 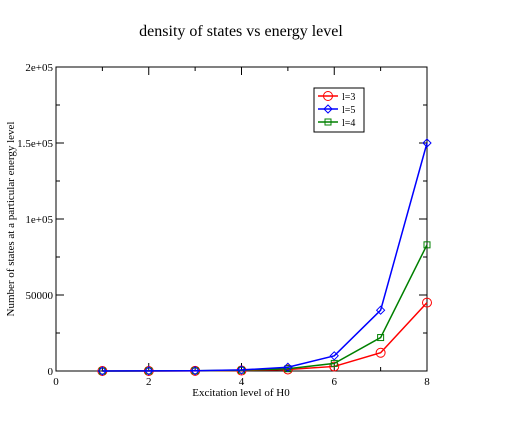 I want to click on x-tick-label: 0, so click(x=56, y=382).